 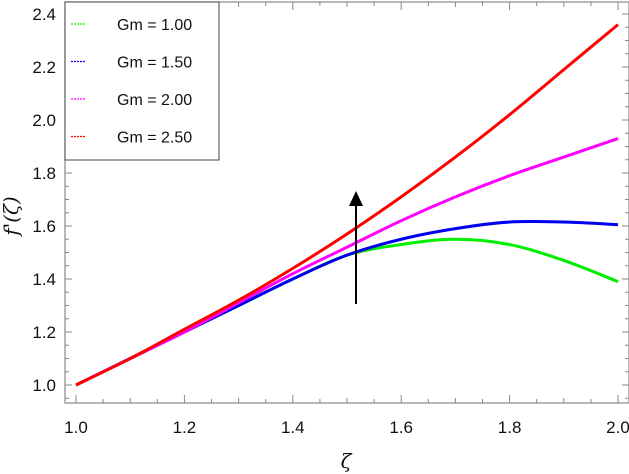 I want to click on legend-label: Gm = 2.50, so click(x=154, y=138).